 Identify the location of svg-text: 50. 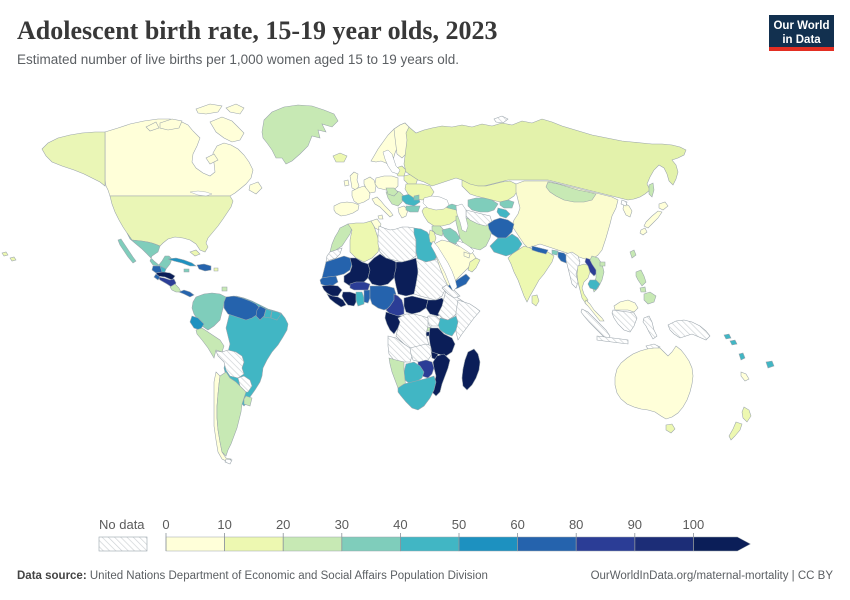
(459, 524).